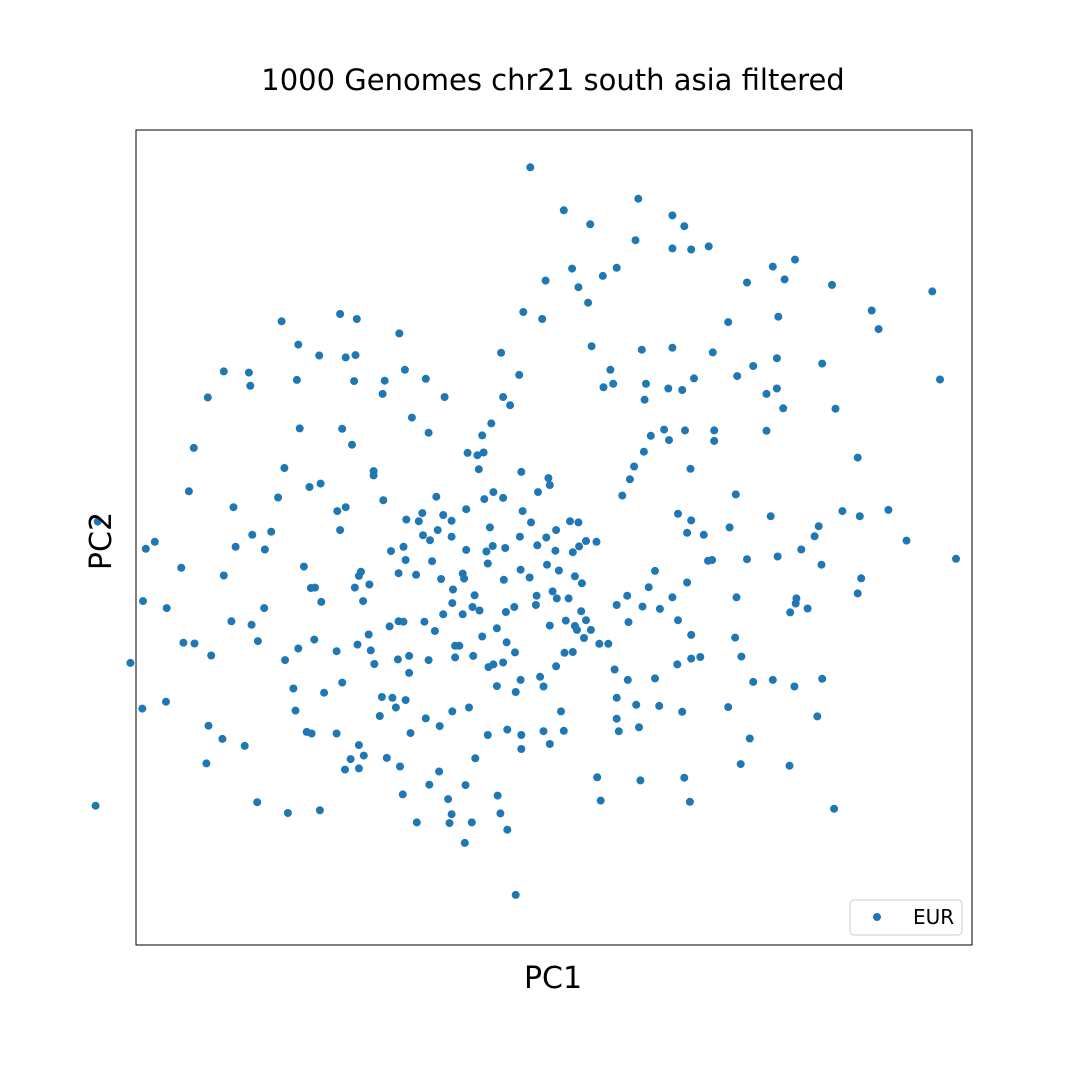 The image size is (1080, 1080). I want to click on legend-box, so click(906, 917).